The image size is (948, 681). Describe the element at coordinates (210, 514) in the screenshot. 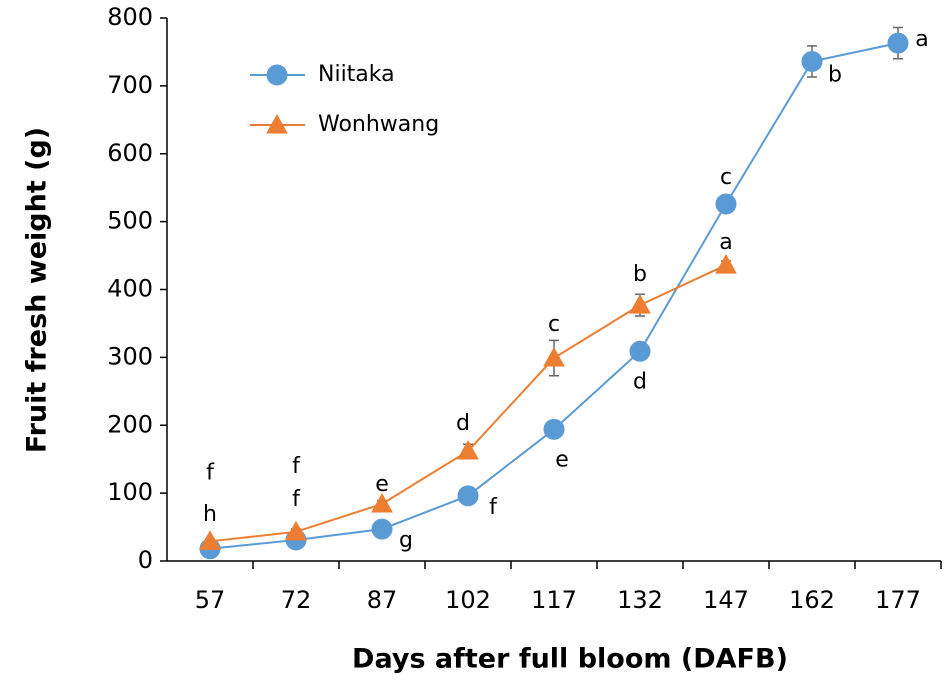

I see `significance-label: h` at that location.